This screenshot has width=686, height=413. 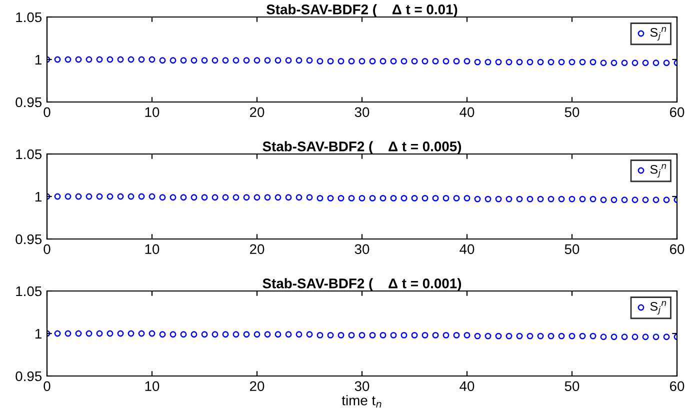 I want to click on chart-title: Stab-SAV-BDF2 ( Δ t = 0.01), so click(x=362, y=11).